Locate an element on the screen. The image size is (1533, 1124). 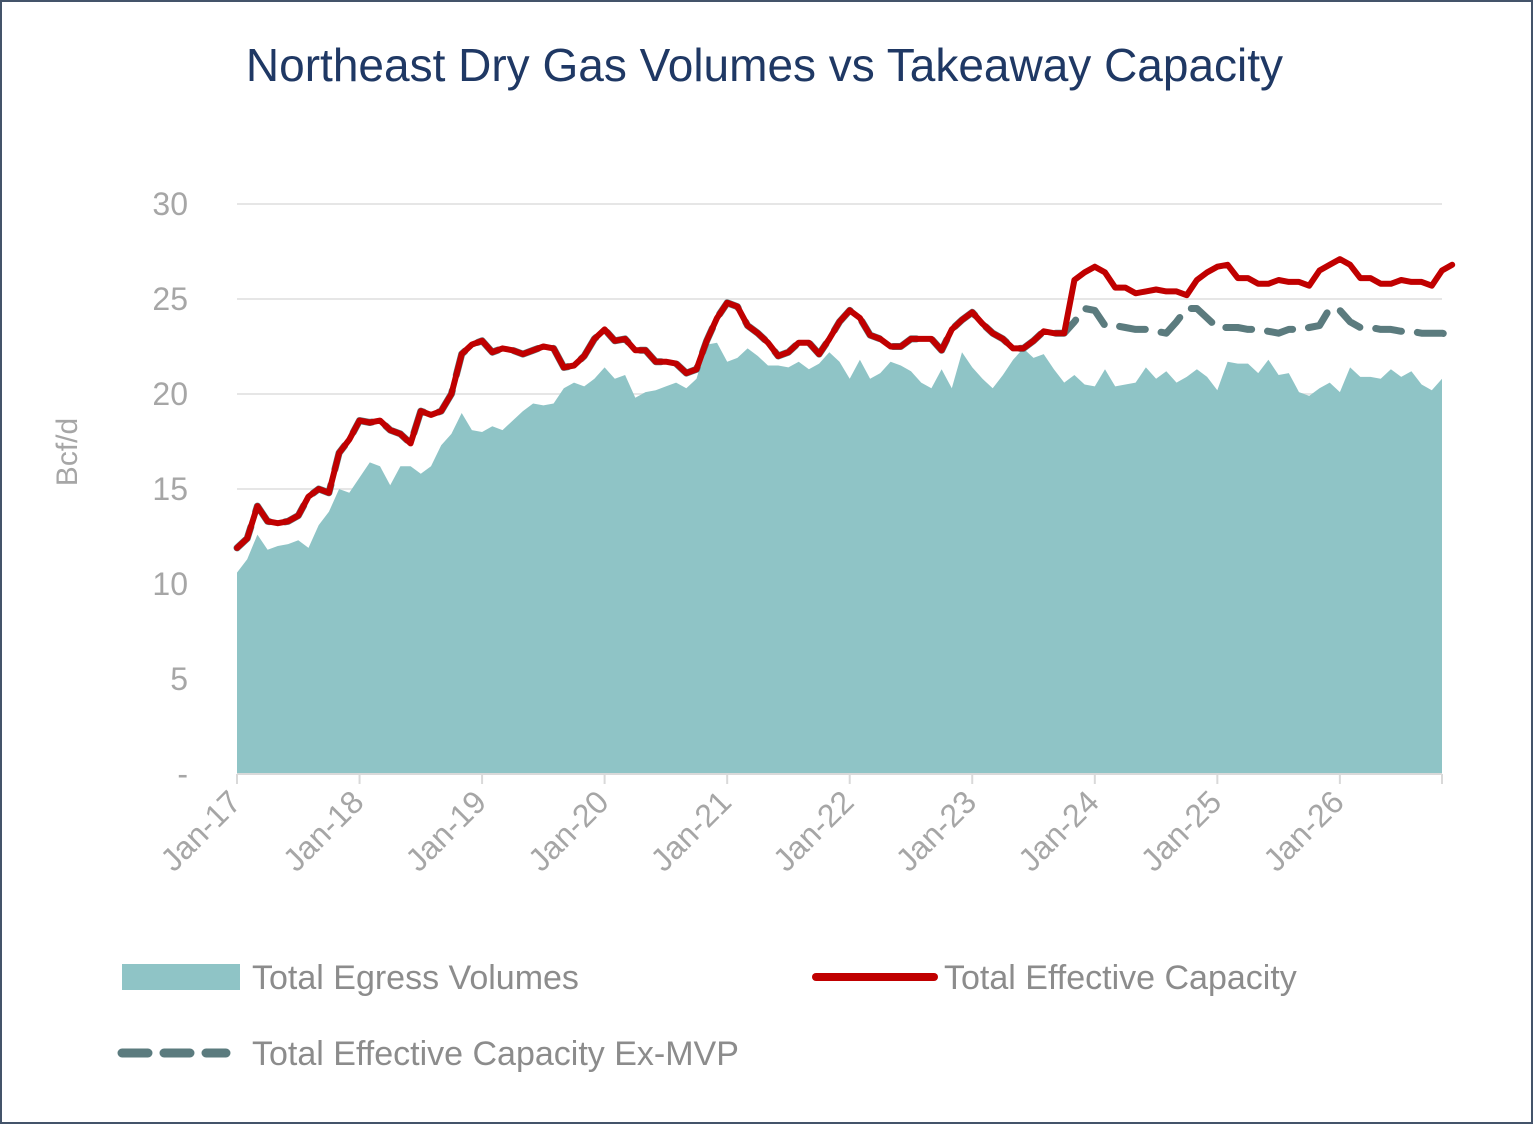
legend-item-egress: Total Egress Volumes is located at coordinates (350, 978).